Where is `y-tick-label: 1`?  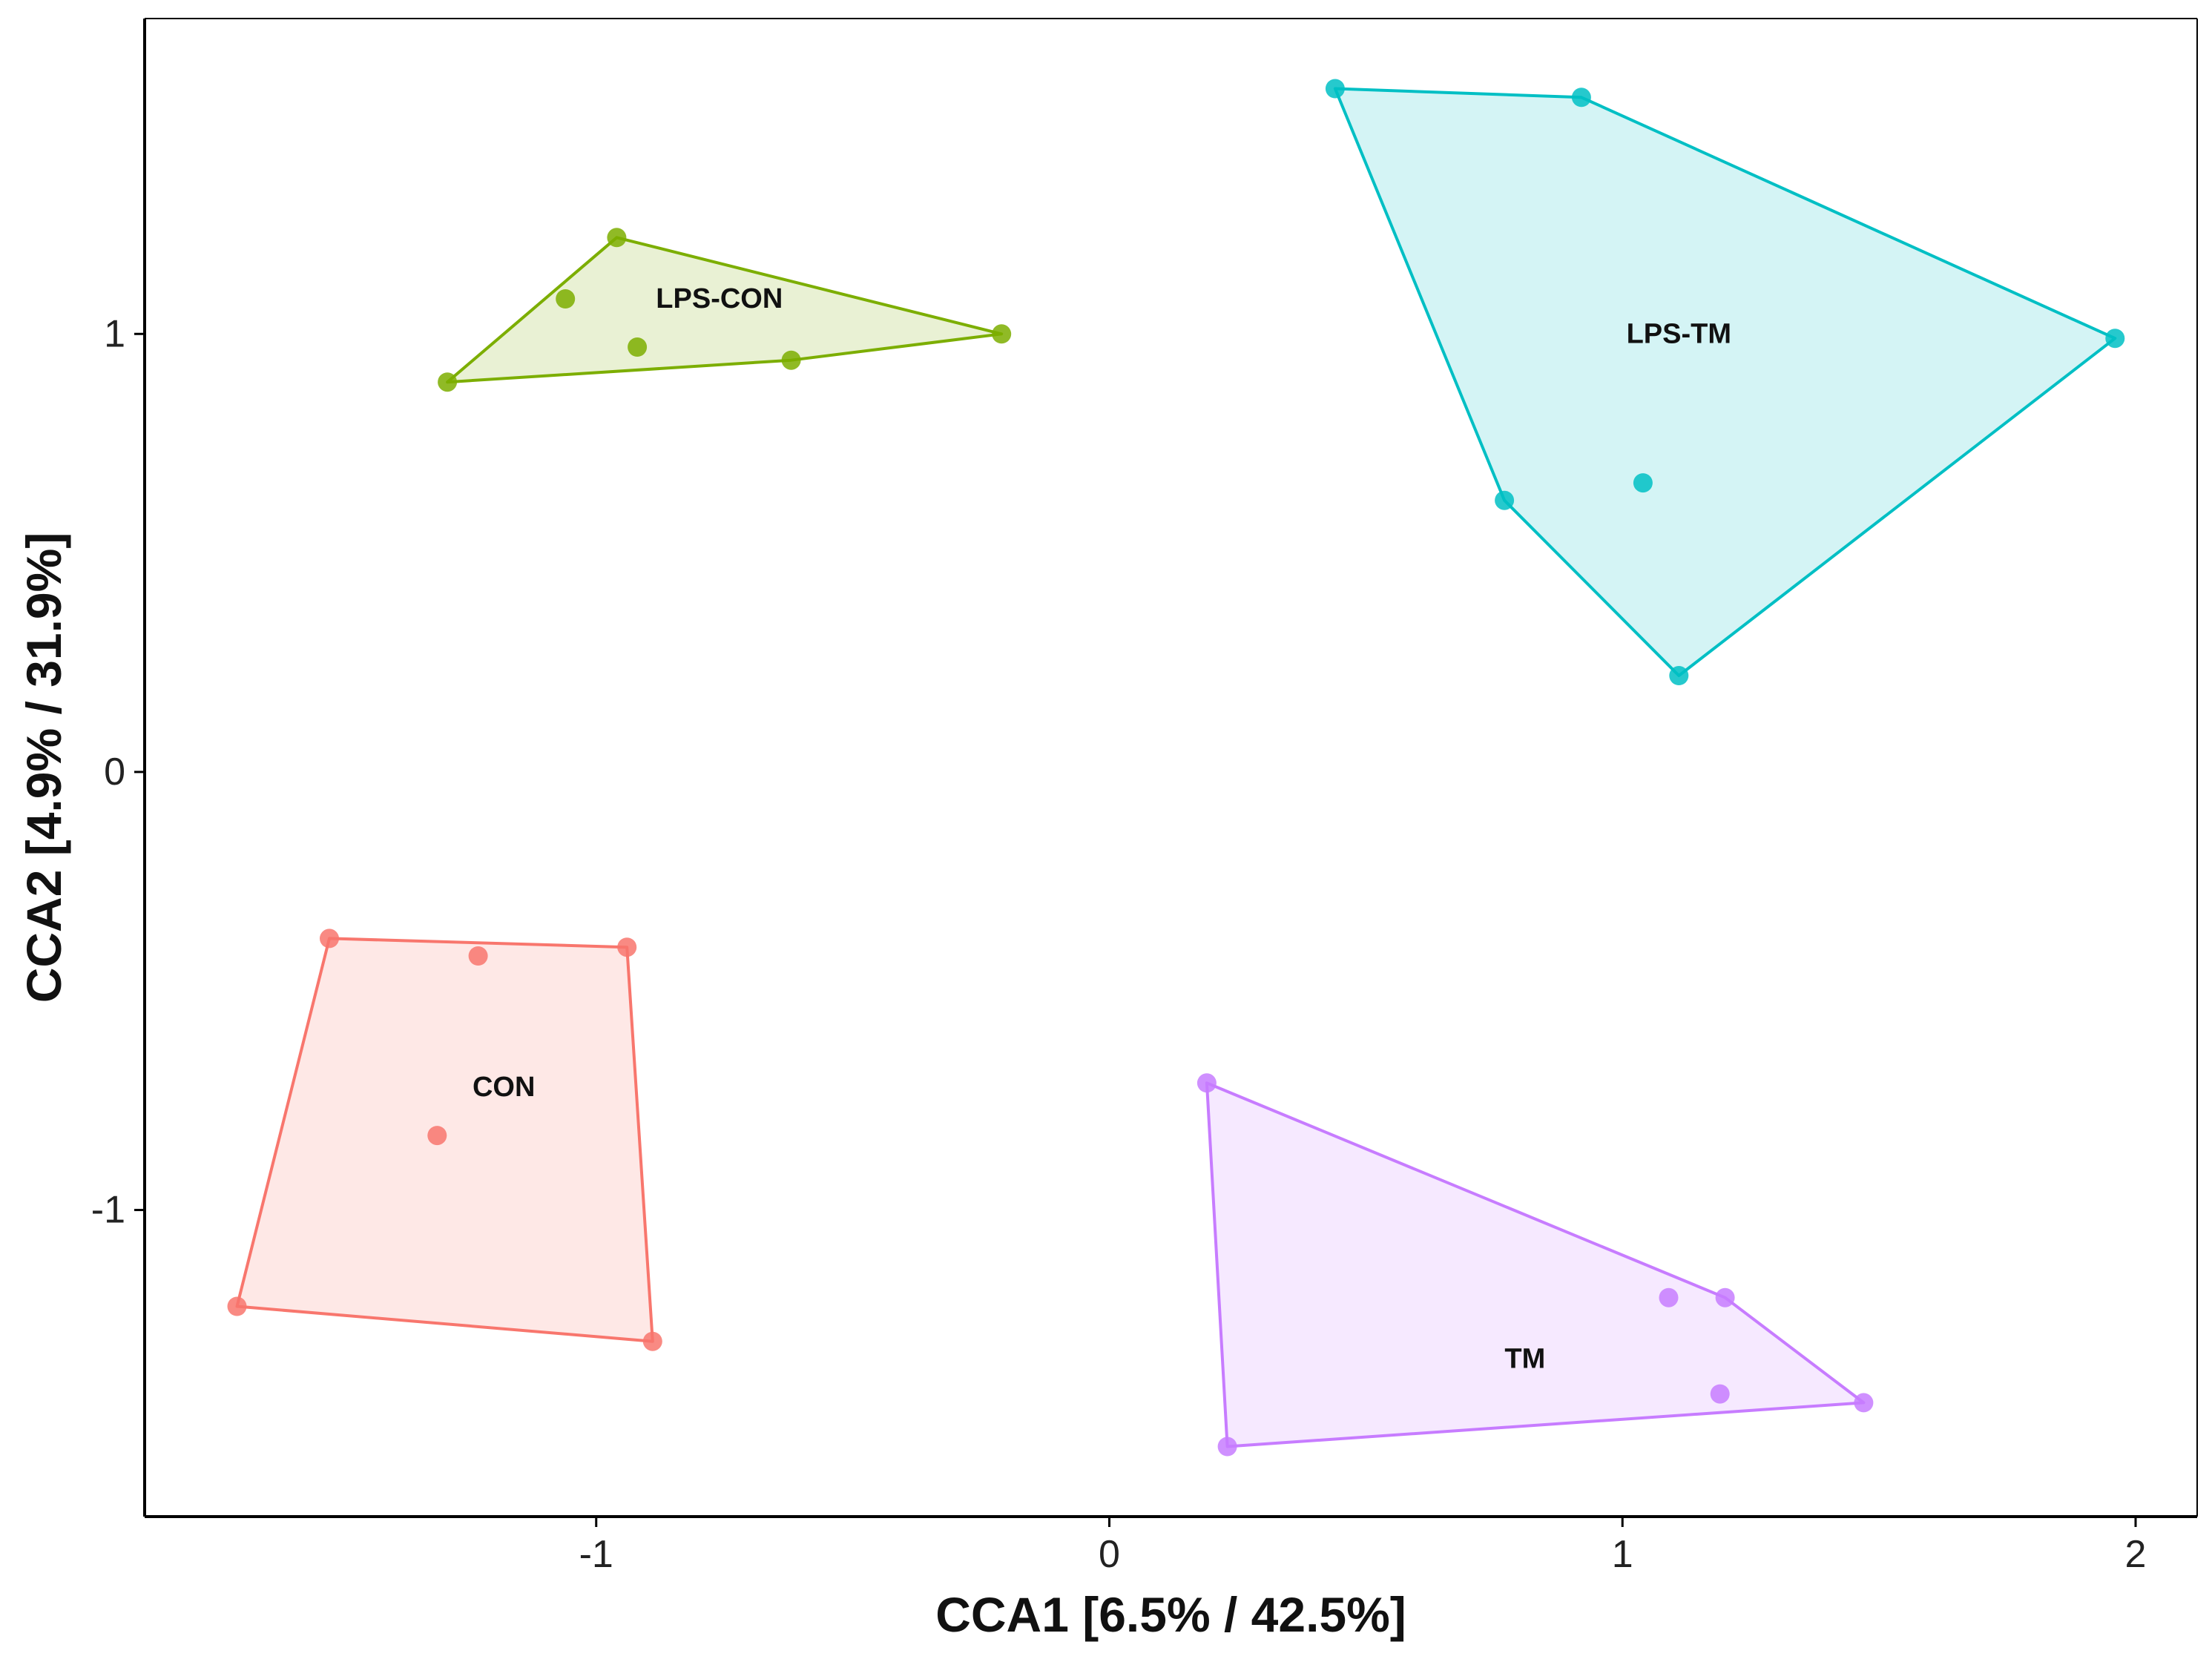 y-tick-label: 1 is located at coordinates (115, 333).